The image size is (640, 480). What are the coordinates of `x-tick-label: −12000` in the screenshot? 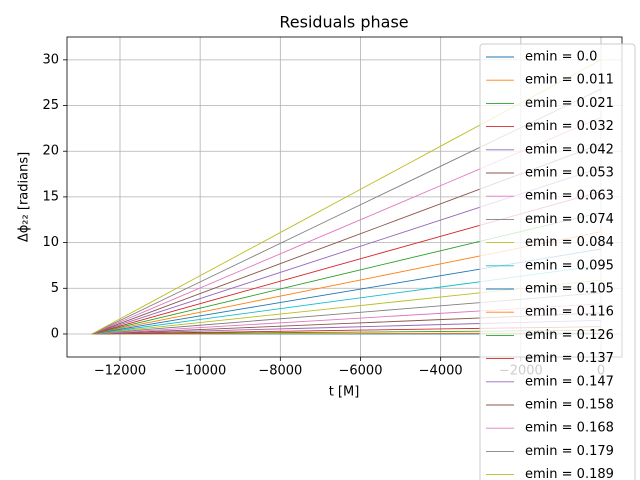 It's located at (120, 371).